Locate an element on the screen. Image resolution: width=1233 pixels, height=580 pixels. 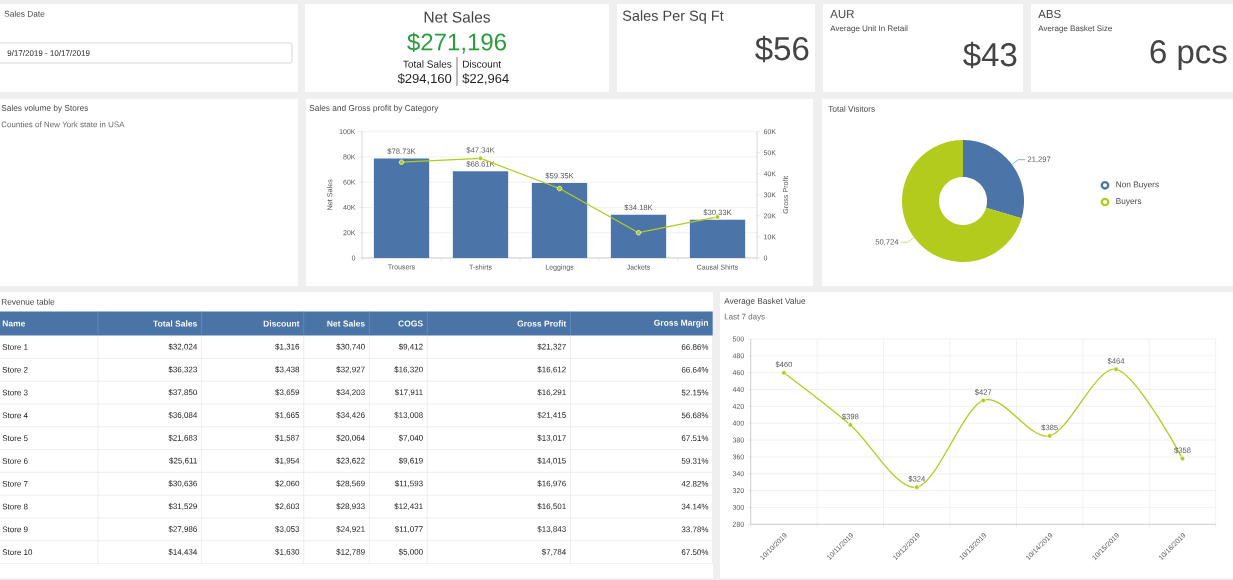
text: $34,426 is located at coordinates (350, 415).